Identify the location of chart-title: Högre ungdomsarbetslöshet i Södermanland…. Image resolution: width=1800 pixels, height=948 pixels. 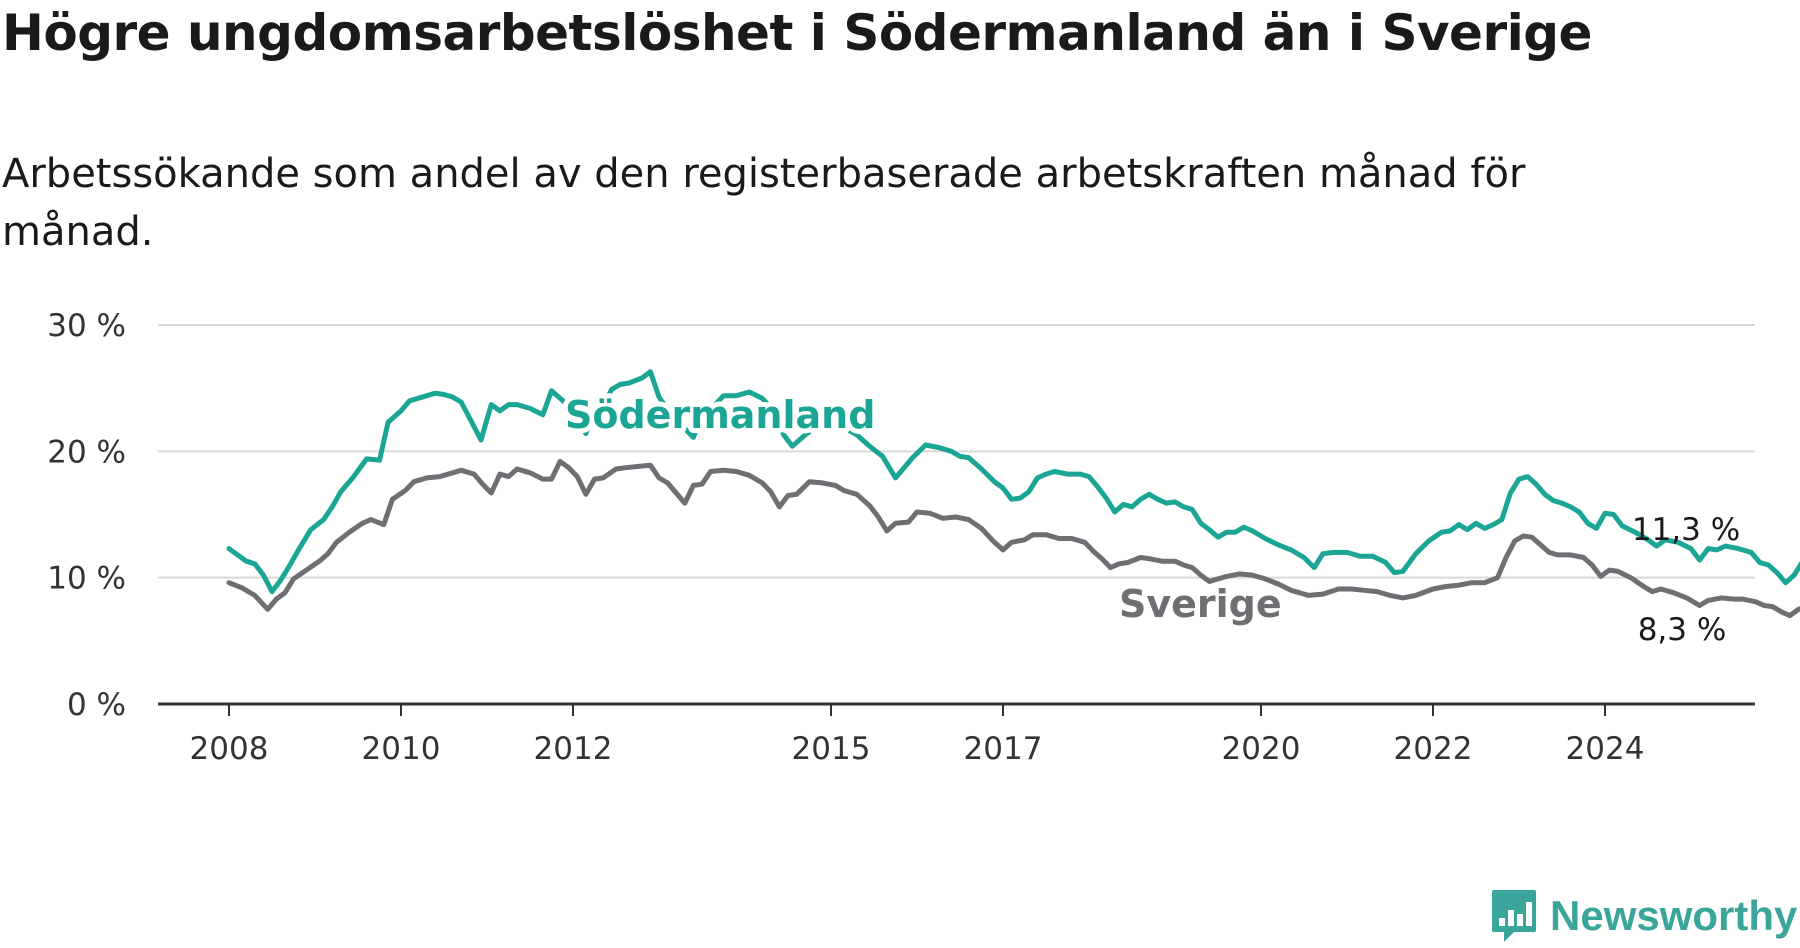
(797, 33).